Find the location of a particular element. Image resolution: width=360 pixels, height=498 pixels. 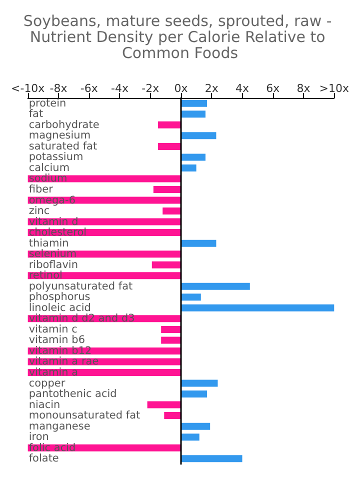

y-tick-label: vitamin a is located at coordinates (53, 372).